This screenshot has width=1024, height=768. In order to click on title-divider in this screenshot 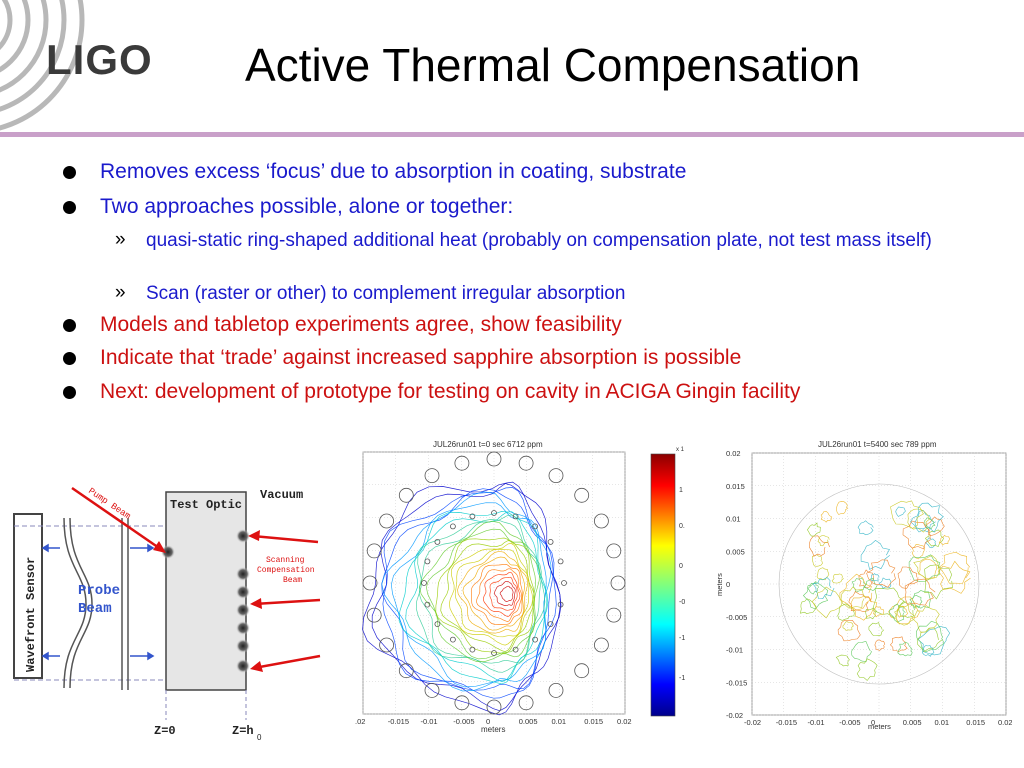, I will do `click(512, 134)`.